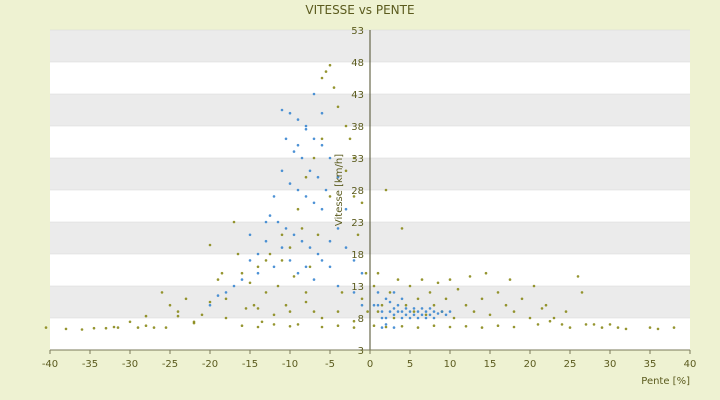 The height and width of the screenshot is (400, 720). What do you see at coordinates (250, 364) in the screenshot?
I see `x-tick-label: -15` at bounding box center [250, 364].